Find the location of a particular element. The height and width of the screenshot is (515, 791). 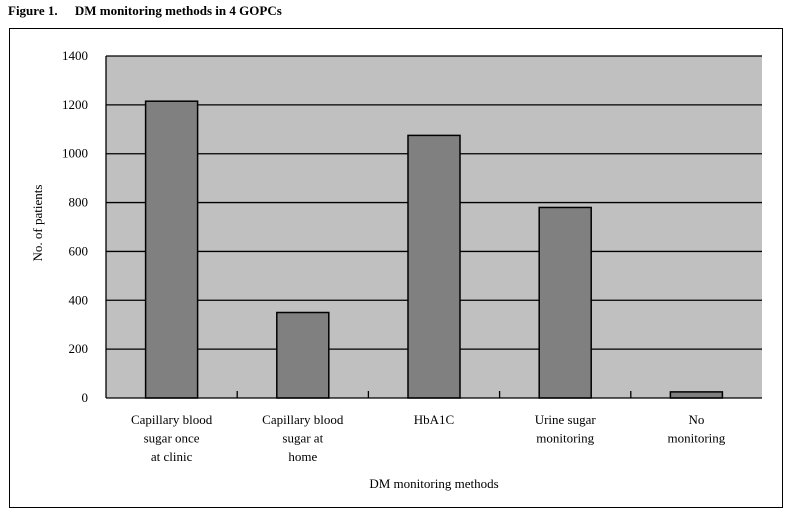

y-tick-label: 1400 is located at coordinates (75, 55).